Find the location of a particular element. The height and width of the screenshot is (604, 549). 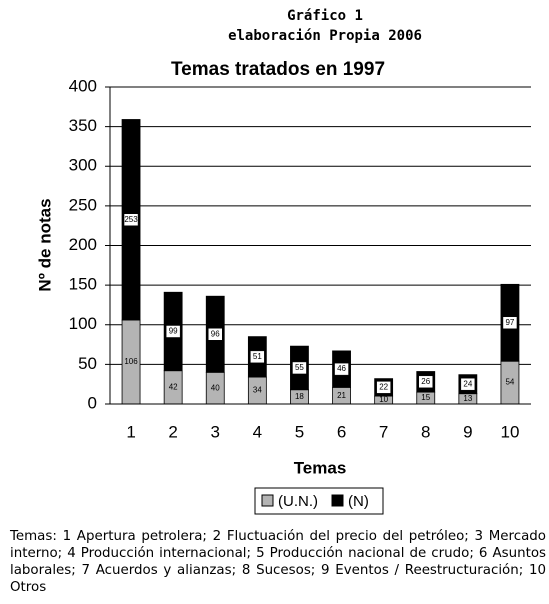

data-label: 21 is located at coordinates (341, 395).